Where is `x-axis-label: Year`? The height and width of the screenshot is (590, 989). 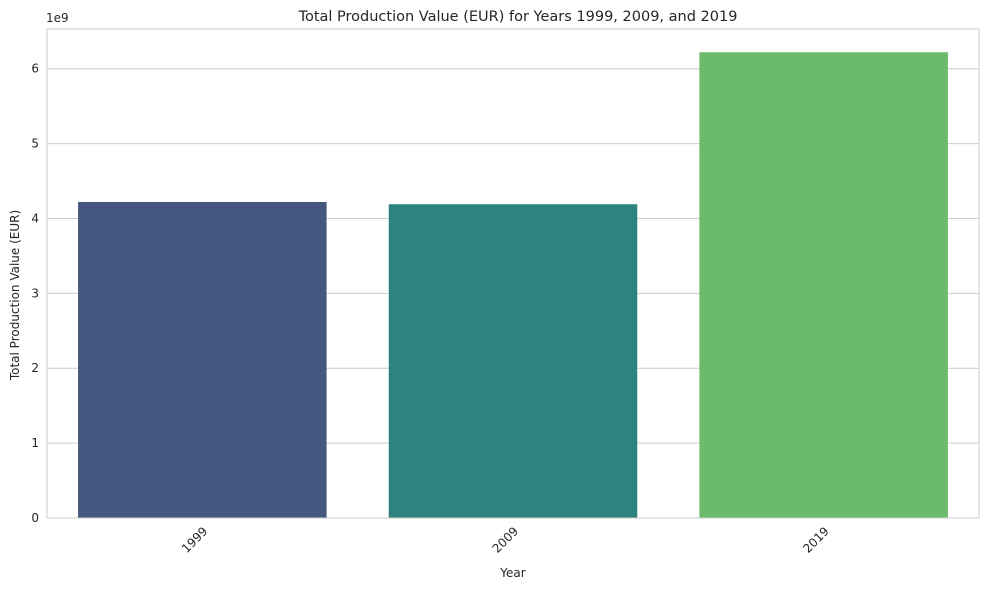 x-axis-label: Year is located at coordinates (512, 573).